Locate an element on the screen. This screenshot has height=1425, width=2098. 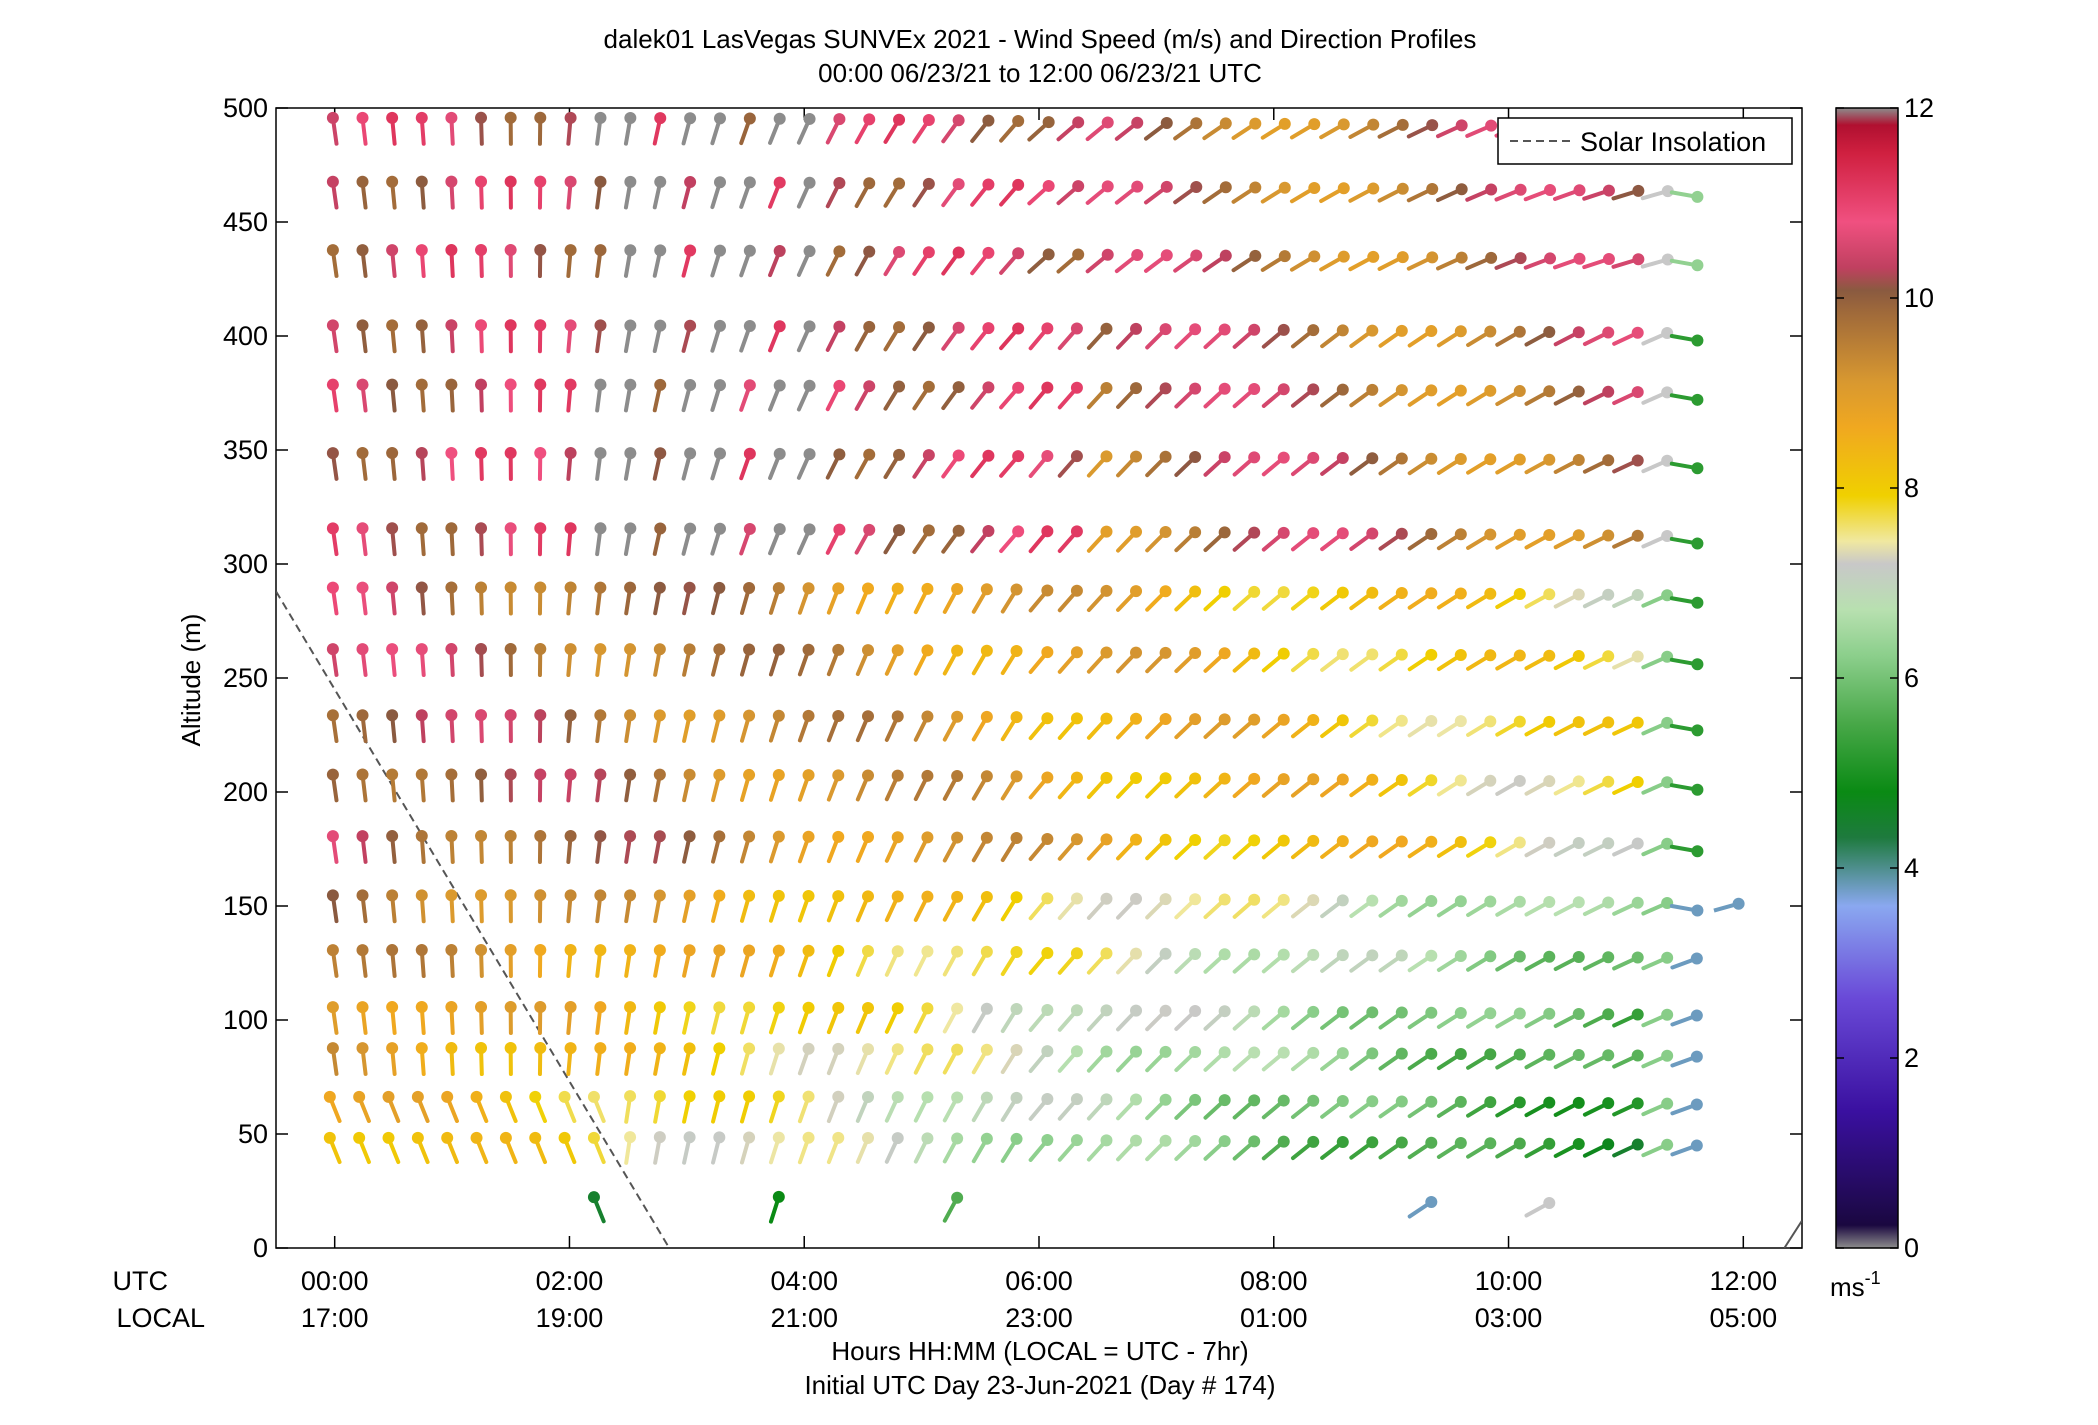
colorbar-units-exp: -1 is located at coordinates (1873, 1278).